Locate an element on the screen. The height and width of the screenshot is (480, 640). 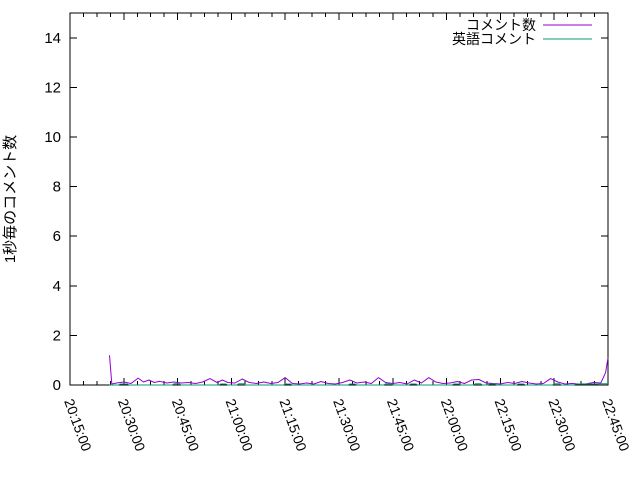
y-tick-label: 14 is located at coordinates (52, 38).